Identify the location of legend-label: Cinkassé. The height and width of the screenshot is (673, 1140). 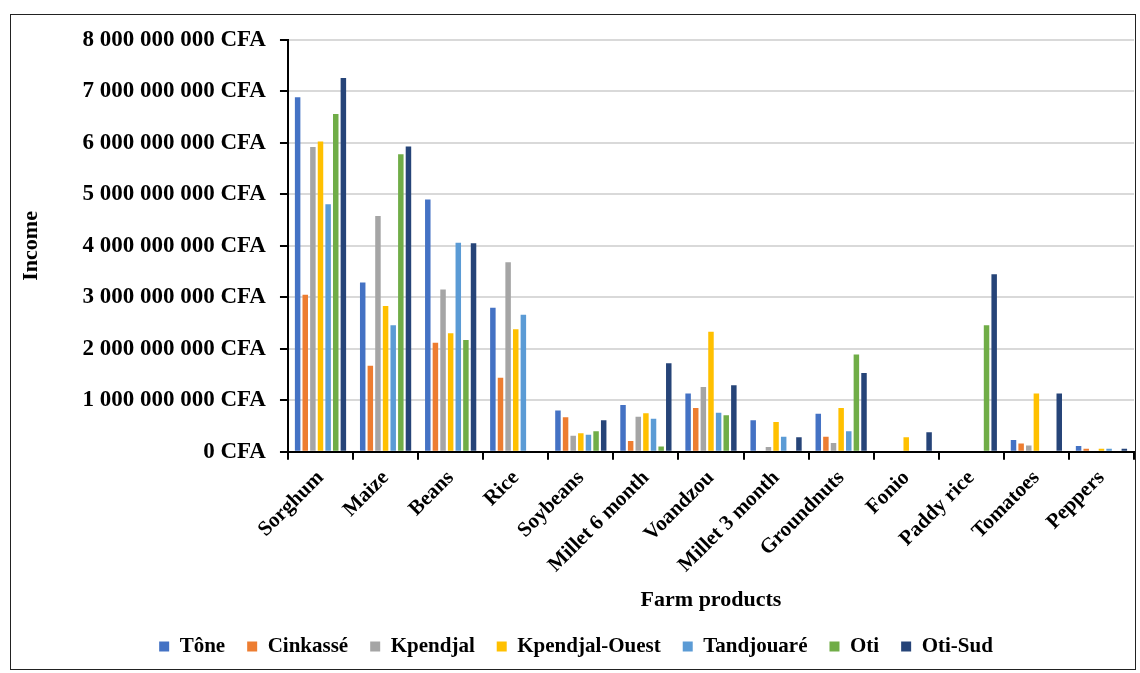
(308, 644).